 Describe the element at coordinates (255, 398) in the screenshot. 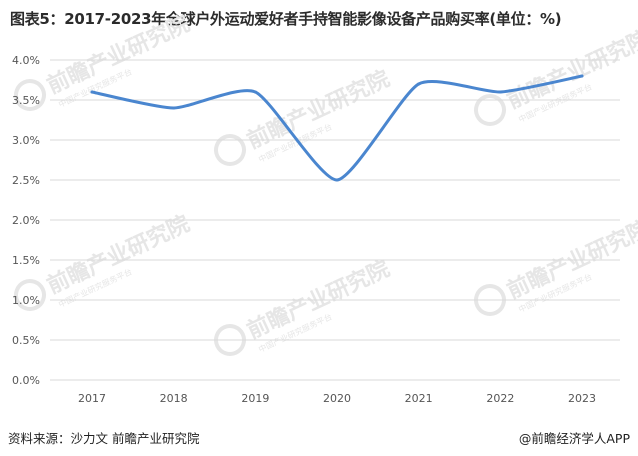

I see `x-tick-label: 2019` at that location.